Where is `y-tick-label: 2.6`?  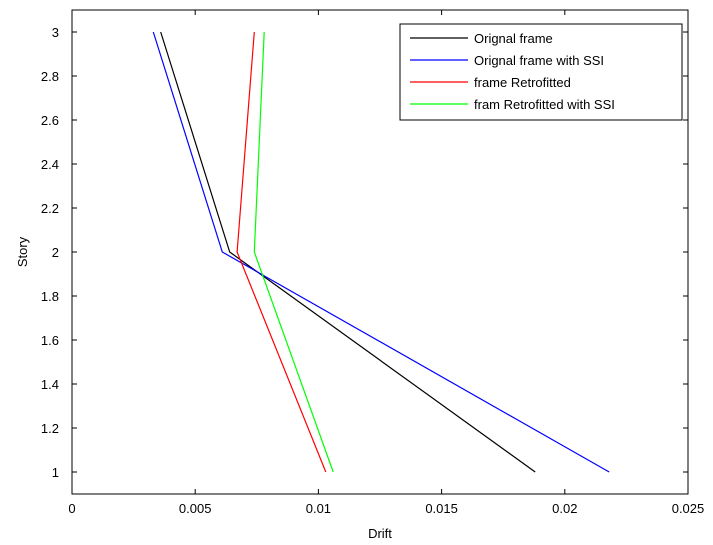
y-tick-label: 2.6 is located at coordinates (50, 120).